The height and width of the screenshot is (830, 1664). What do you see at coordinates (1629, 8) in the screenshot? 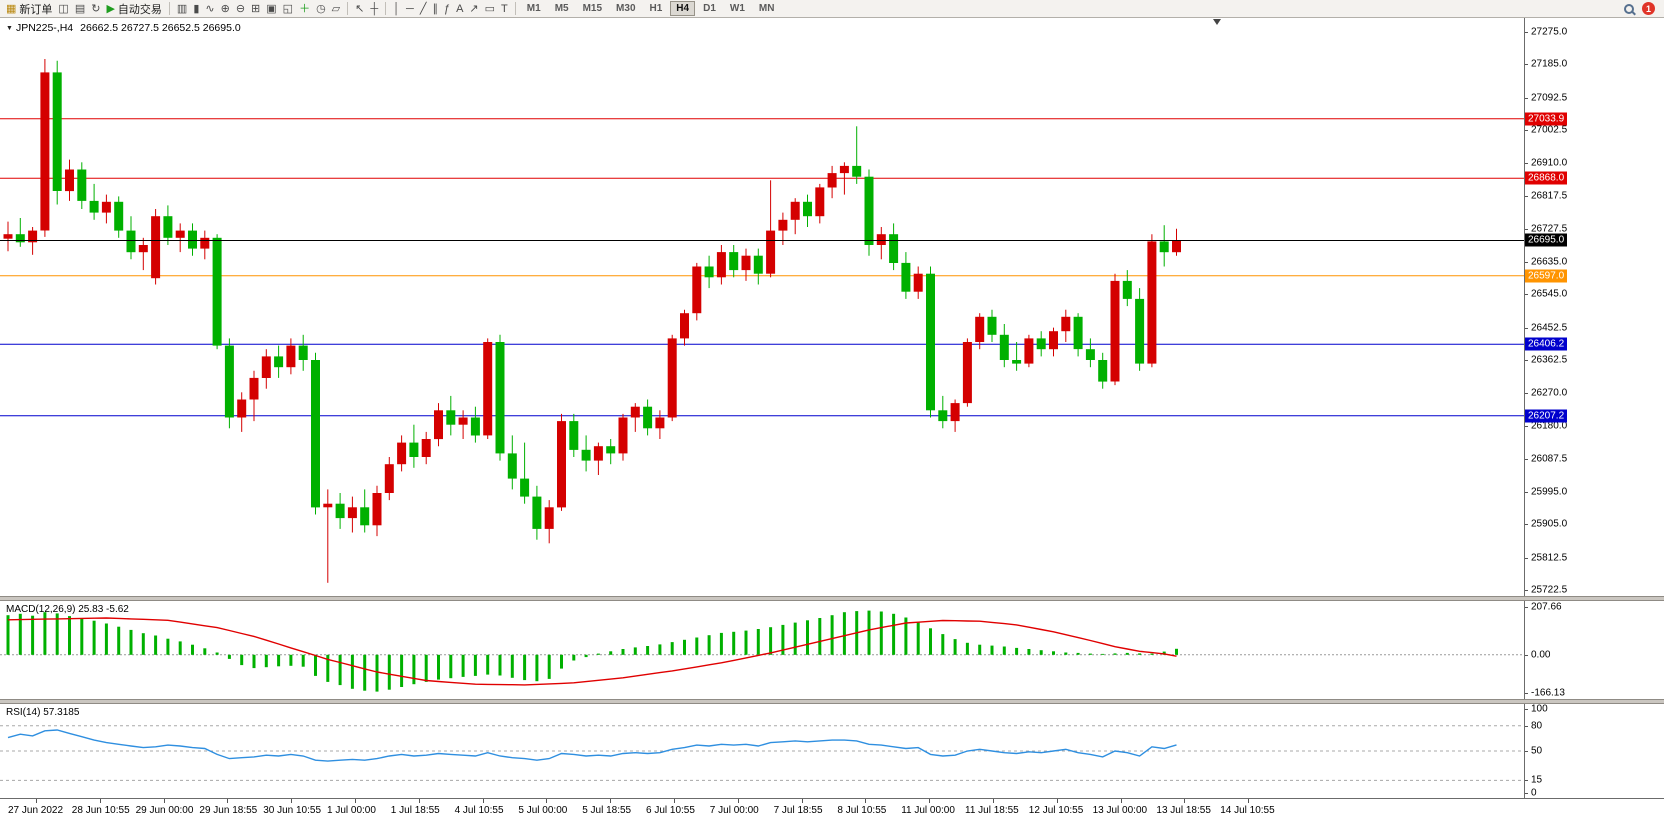
I see `search-icon` at bounding box center [1629, 8].